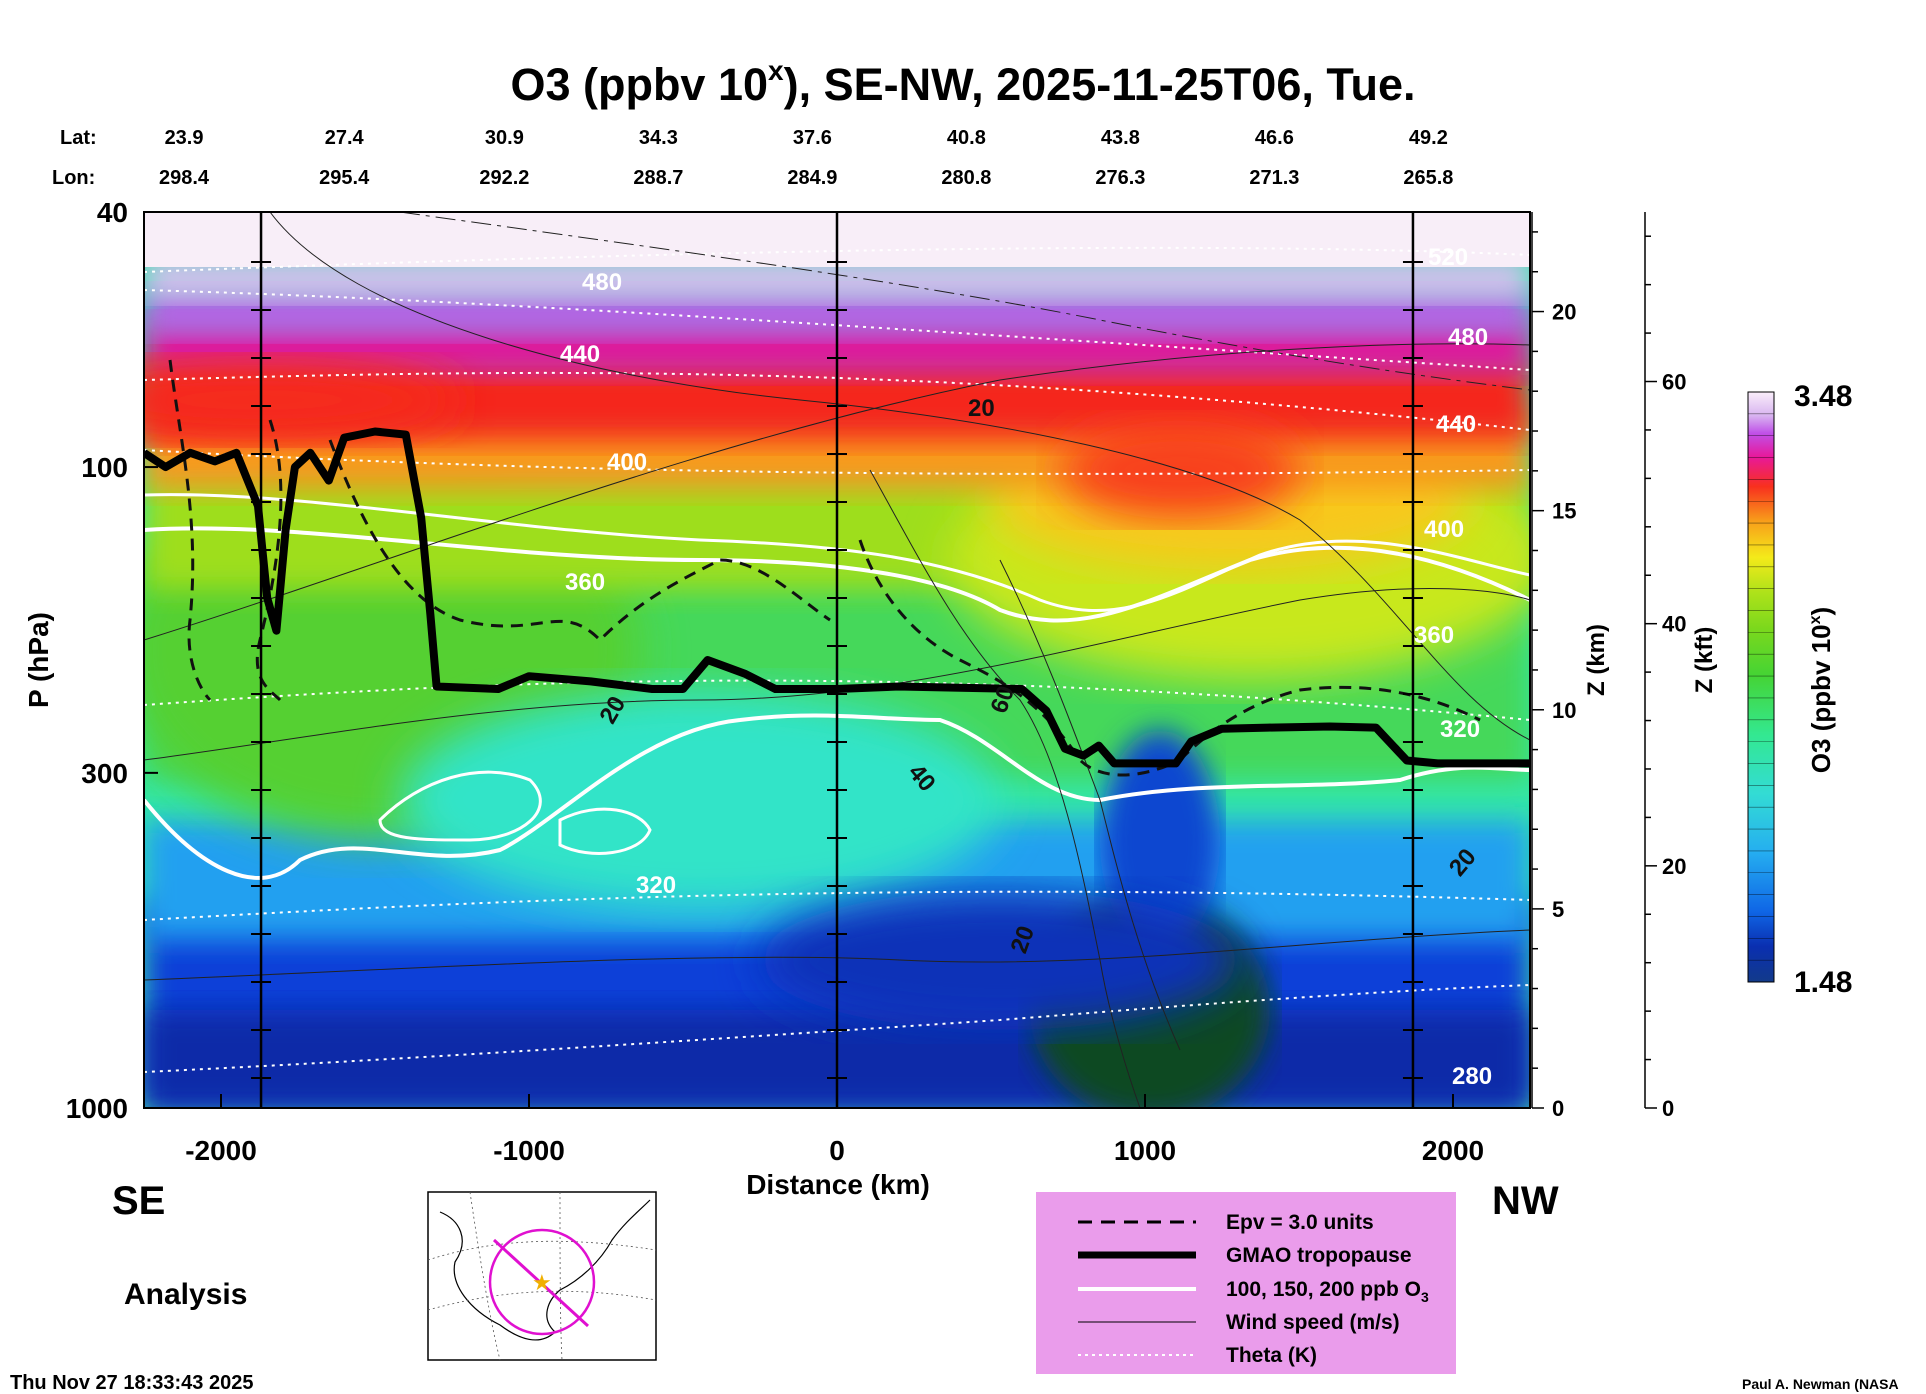 The width and height of the screenshot is (1926, 1394). What do you see at coordinates (112, 212) in the screenshot?
I see `y-tick-label: 40` at bounding box center [112, 212].